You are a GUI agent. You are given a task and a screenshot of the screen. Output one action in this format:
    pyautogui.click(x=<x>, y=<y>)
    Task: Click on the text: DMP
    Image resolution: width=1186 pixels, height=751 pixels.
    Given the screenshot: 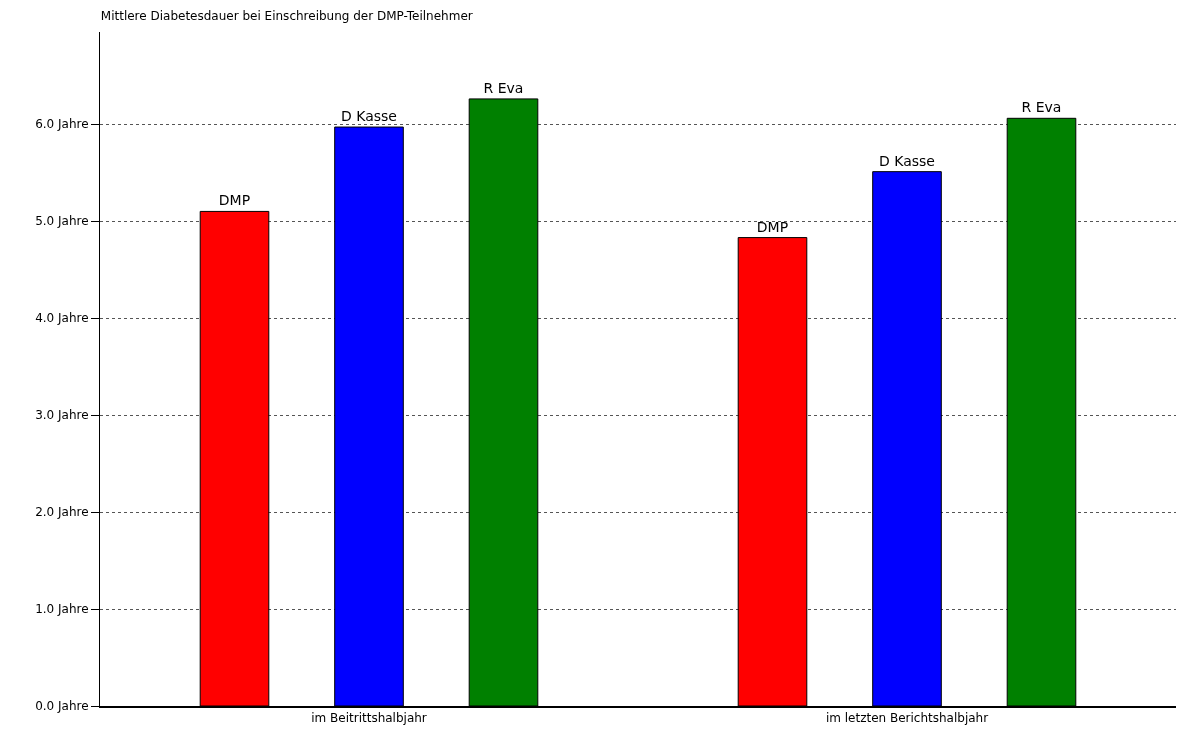 What is the action you would take?
    pyautogui.click(x=772, y=226)
    